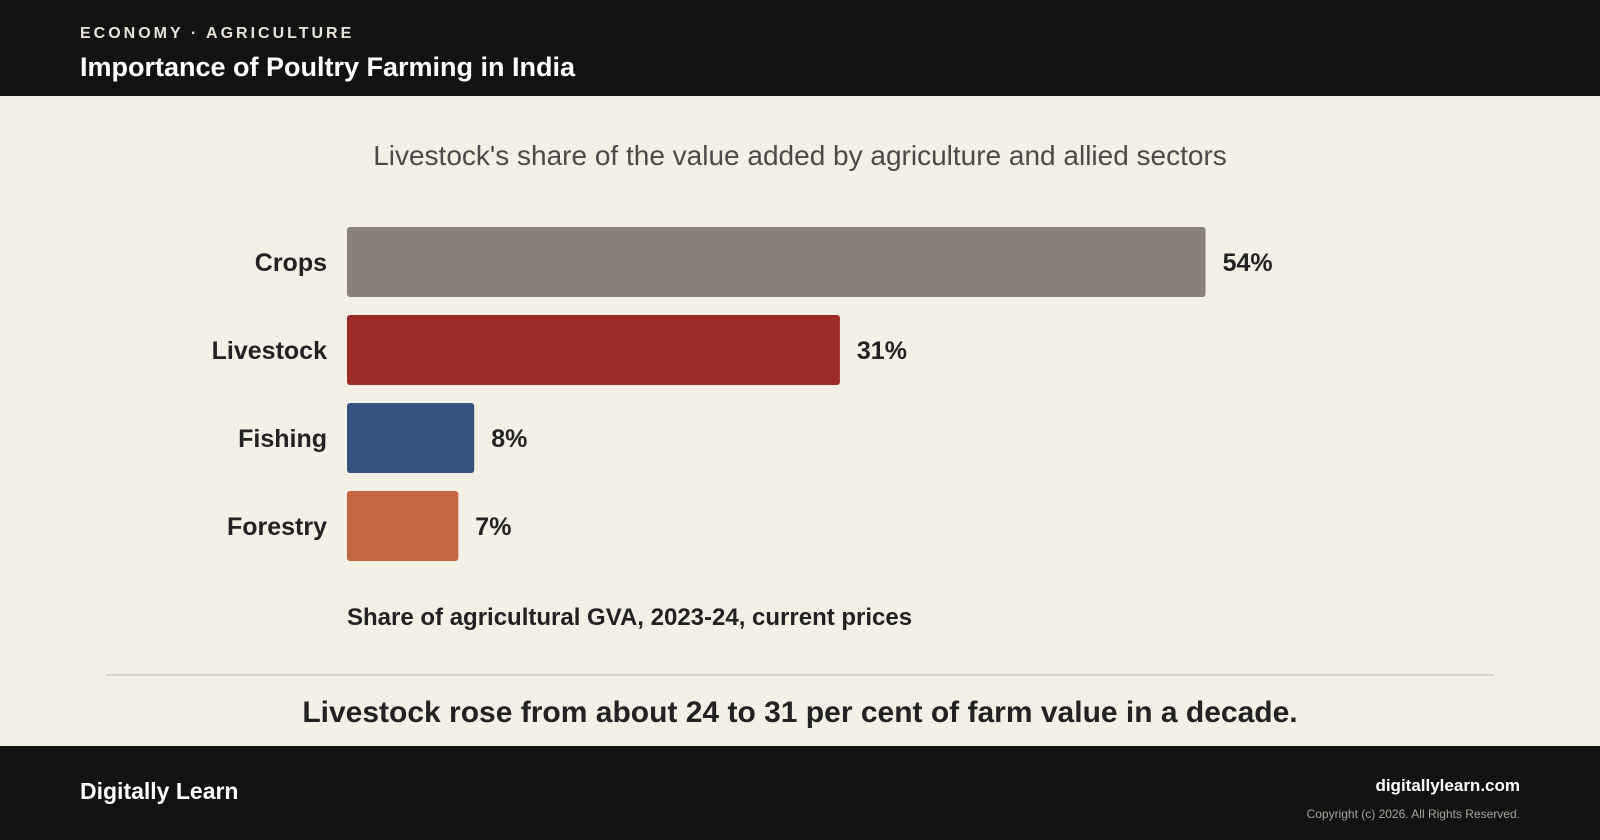 This screenshot has width=1600, height=840. I want to click on brand-name: Digitally Learn, so click(159, 791).